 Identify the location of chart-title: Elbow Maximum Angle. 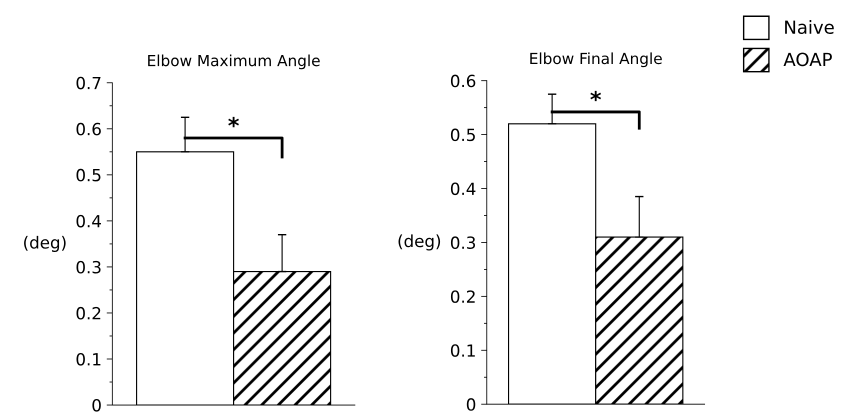
(234, 62).